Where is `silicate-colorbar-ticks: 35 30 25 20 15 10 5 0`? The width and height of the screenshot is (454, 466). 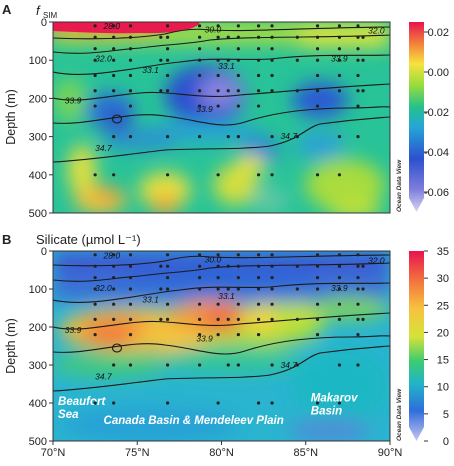 silicate-colorbar-ticks: 35 30 25 20 15 10 5 0 is located at coordinates (436, 347).